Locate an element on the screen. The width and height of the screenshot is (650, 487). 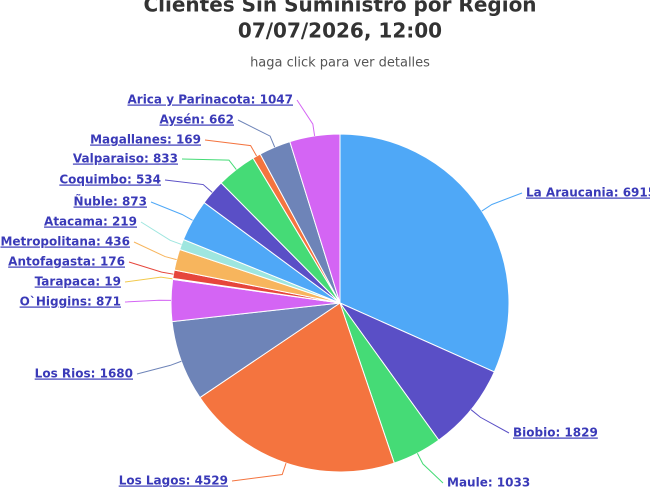
data-label: Atacama: 219 is located at coordinates (90, 222).